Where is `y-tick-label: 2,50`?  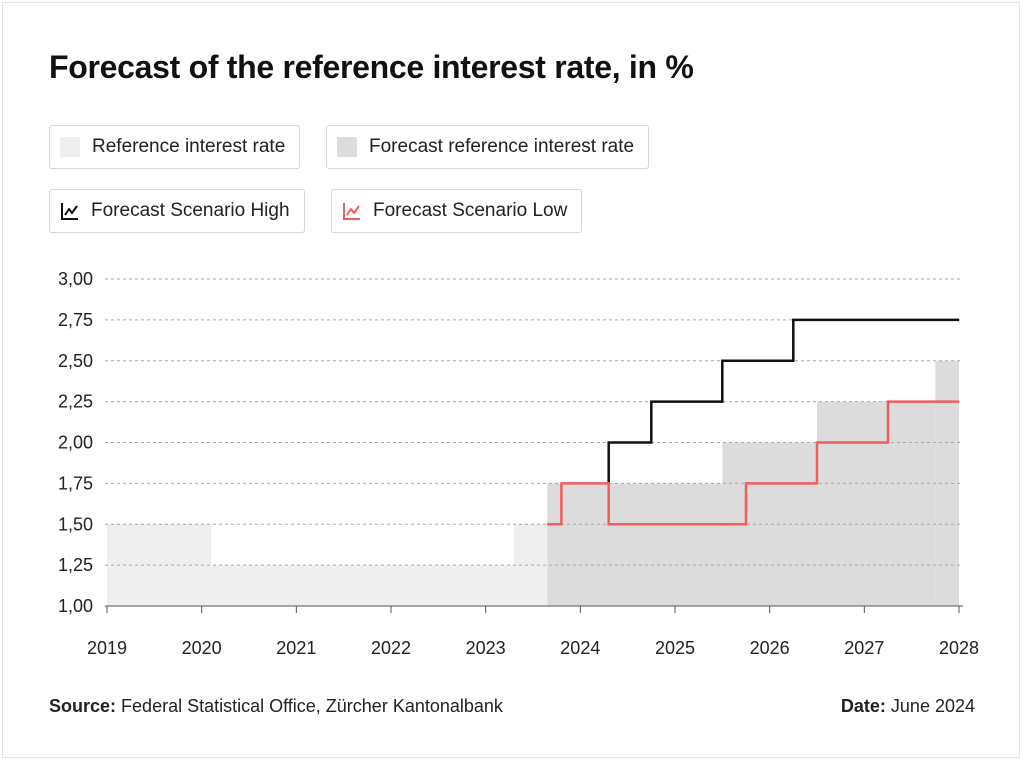
y-tick-label: 2,50 is located at coordinates (75, 361).